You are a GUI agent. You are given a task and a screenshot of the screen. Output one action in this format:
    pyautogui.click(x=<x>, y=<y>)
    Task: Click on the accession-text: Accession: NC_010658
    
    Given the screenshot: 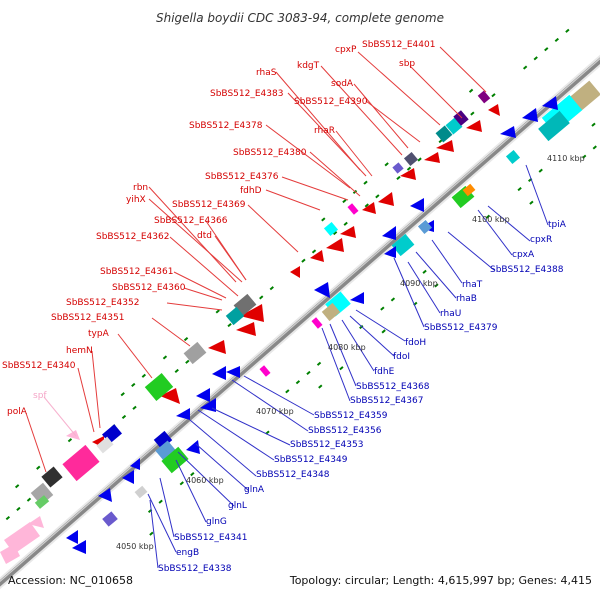 What is the action you would take?
    pyautogui.click(x=70, y=580)
    